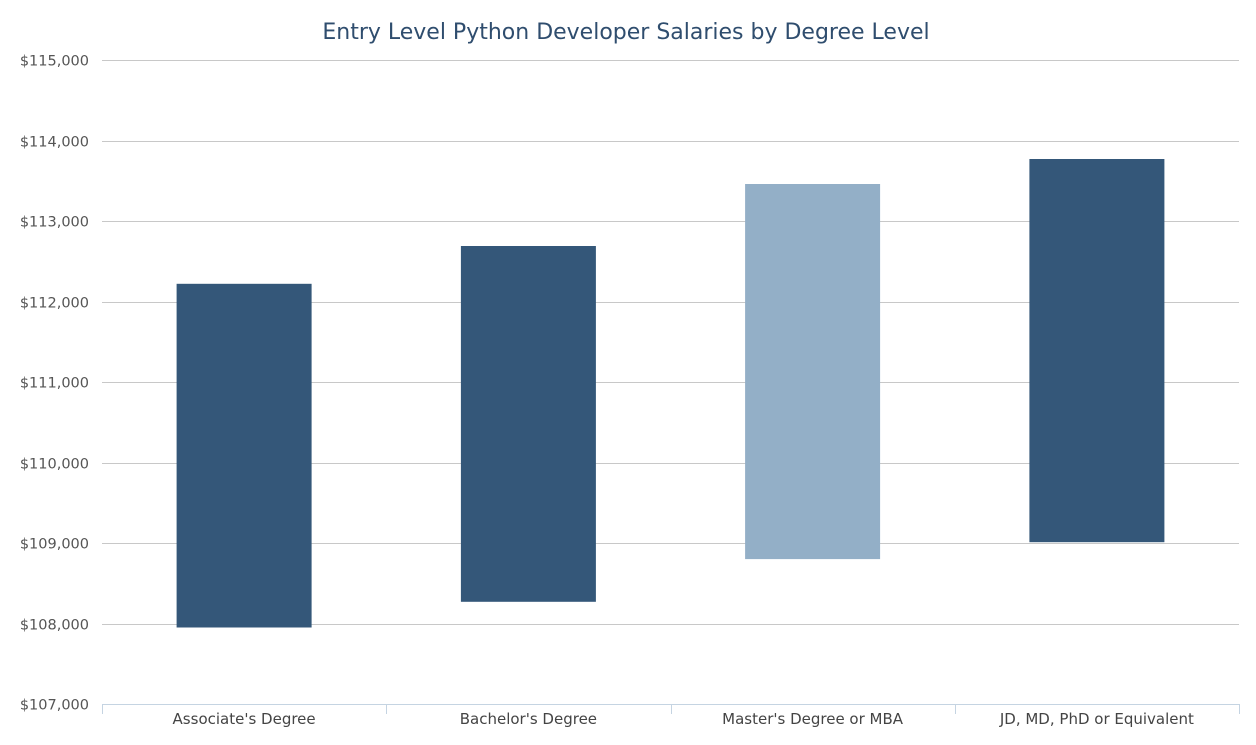 This screenshot has width=1256, height=745. What do you see at coordinates (813, 719) in the screenshot?
I see `x-category-label: Master's Degree or MBA` at bounding box center [813, 719].